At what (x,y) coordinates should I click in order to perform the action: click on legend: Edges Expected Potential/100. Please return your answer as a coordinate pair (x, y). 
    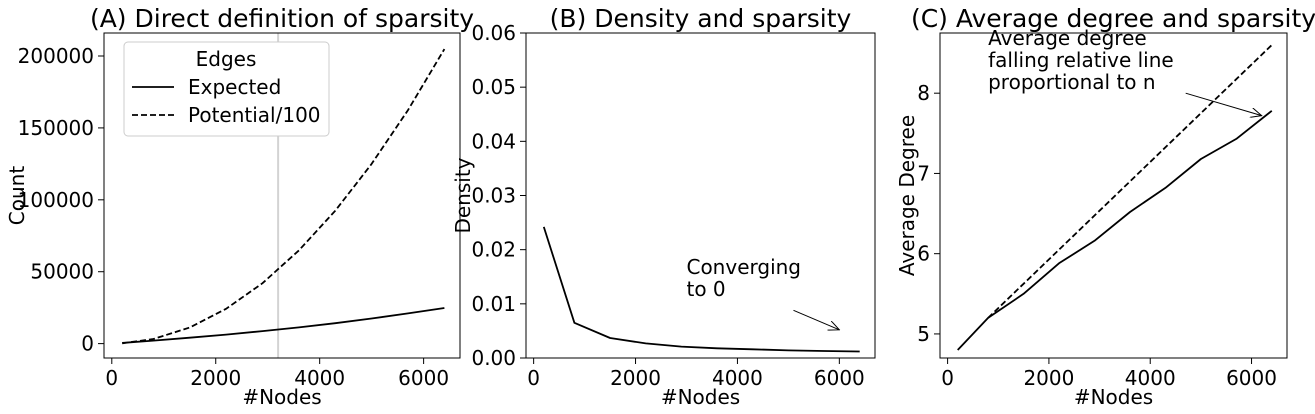
    Looking at the image, I should click on (226, 89).